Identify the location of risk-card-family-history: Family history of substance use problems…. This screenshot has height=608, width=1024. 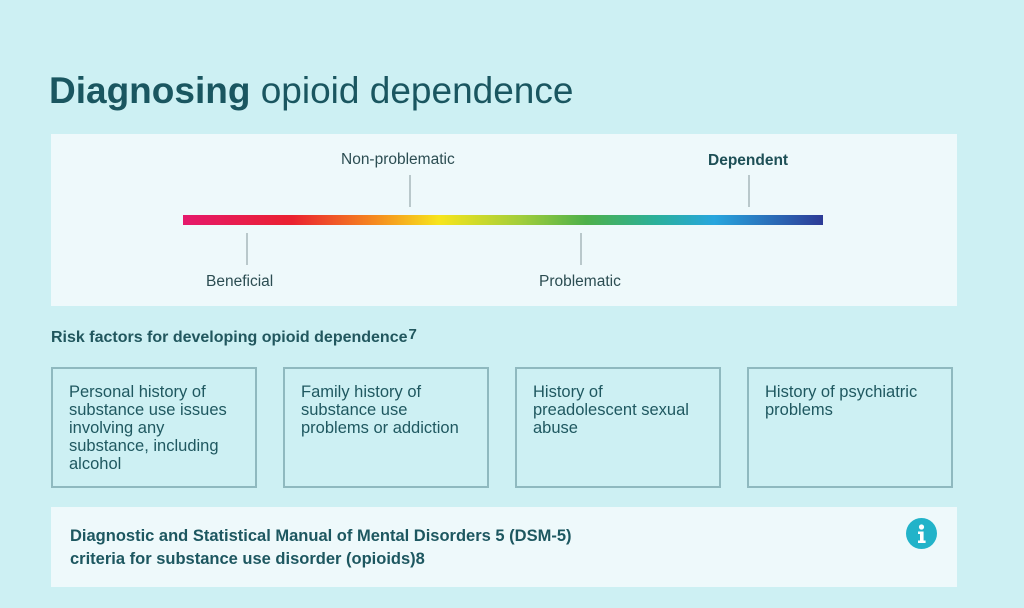
(386, 427).